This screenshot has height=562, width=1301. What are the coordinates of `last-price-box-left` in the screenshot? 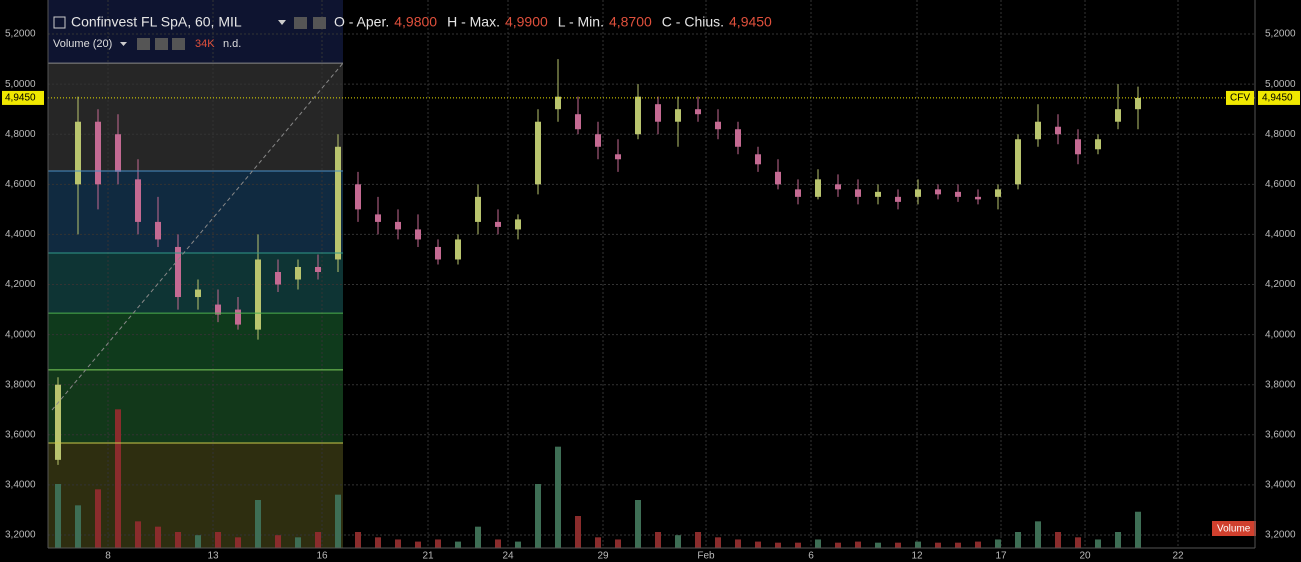 It's located at (23, 97).